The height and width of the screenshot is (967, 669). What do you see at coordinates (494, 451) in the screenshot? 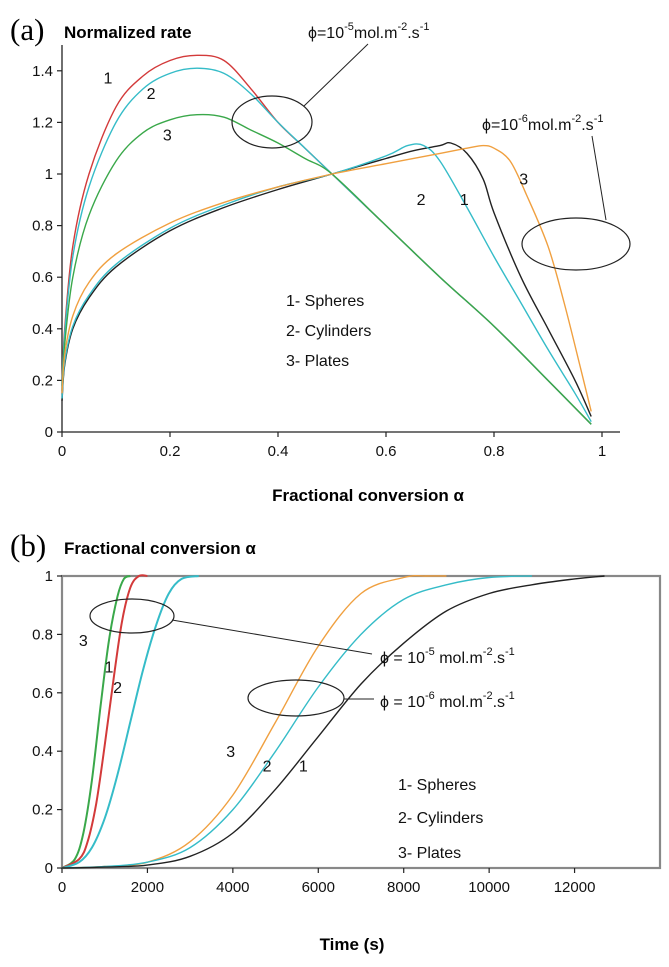
I see `x-tick-label: 0.8` at bounding box center [494, 451].